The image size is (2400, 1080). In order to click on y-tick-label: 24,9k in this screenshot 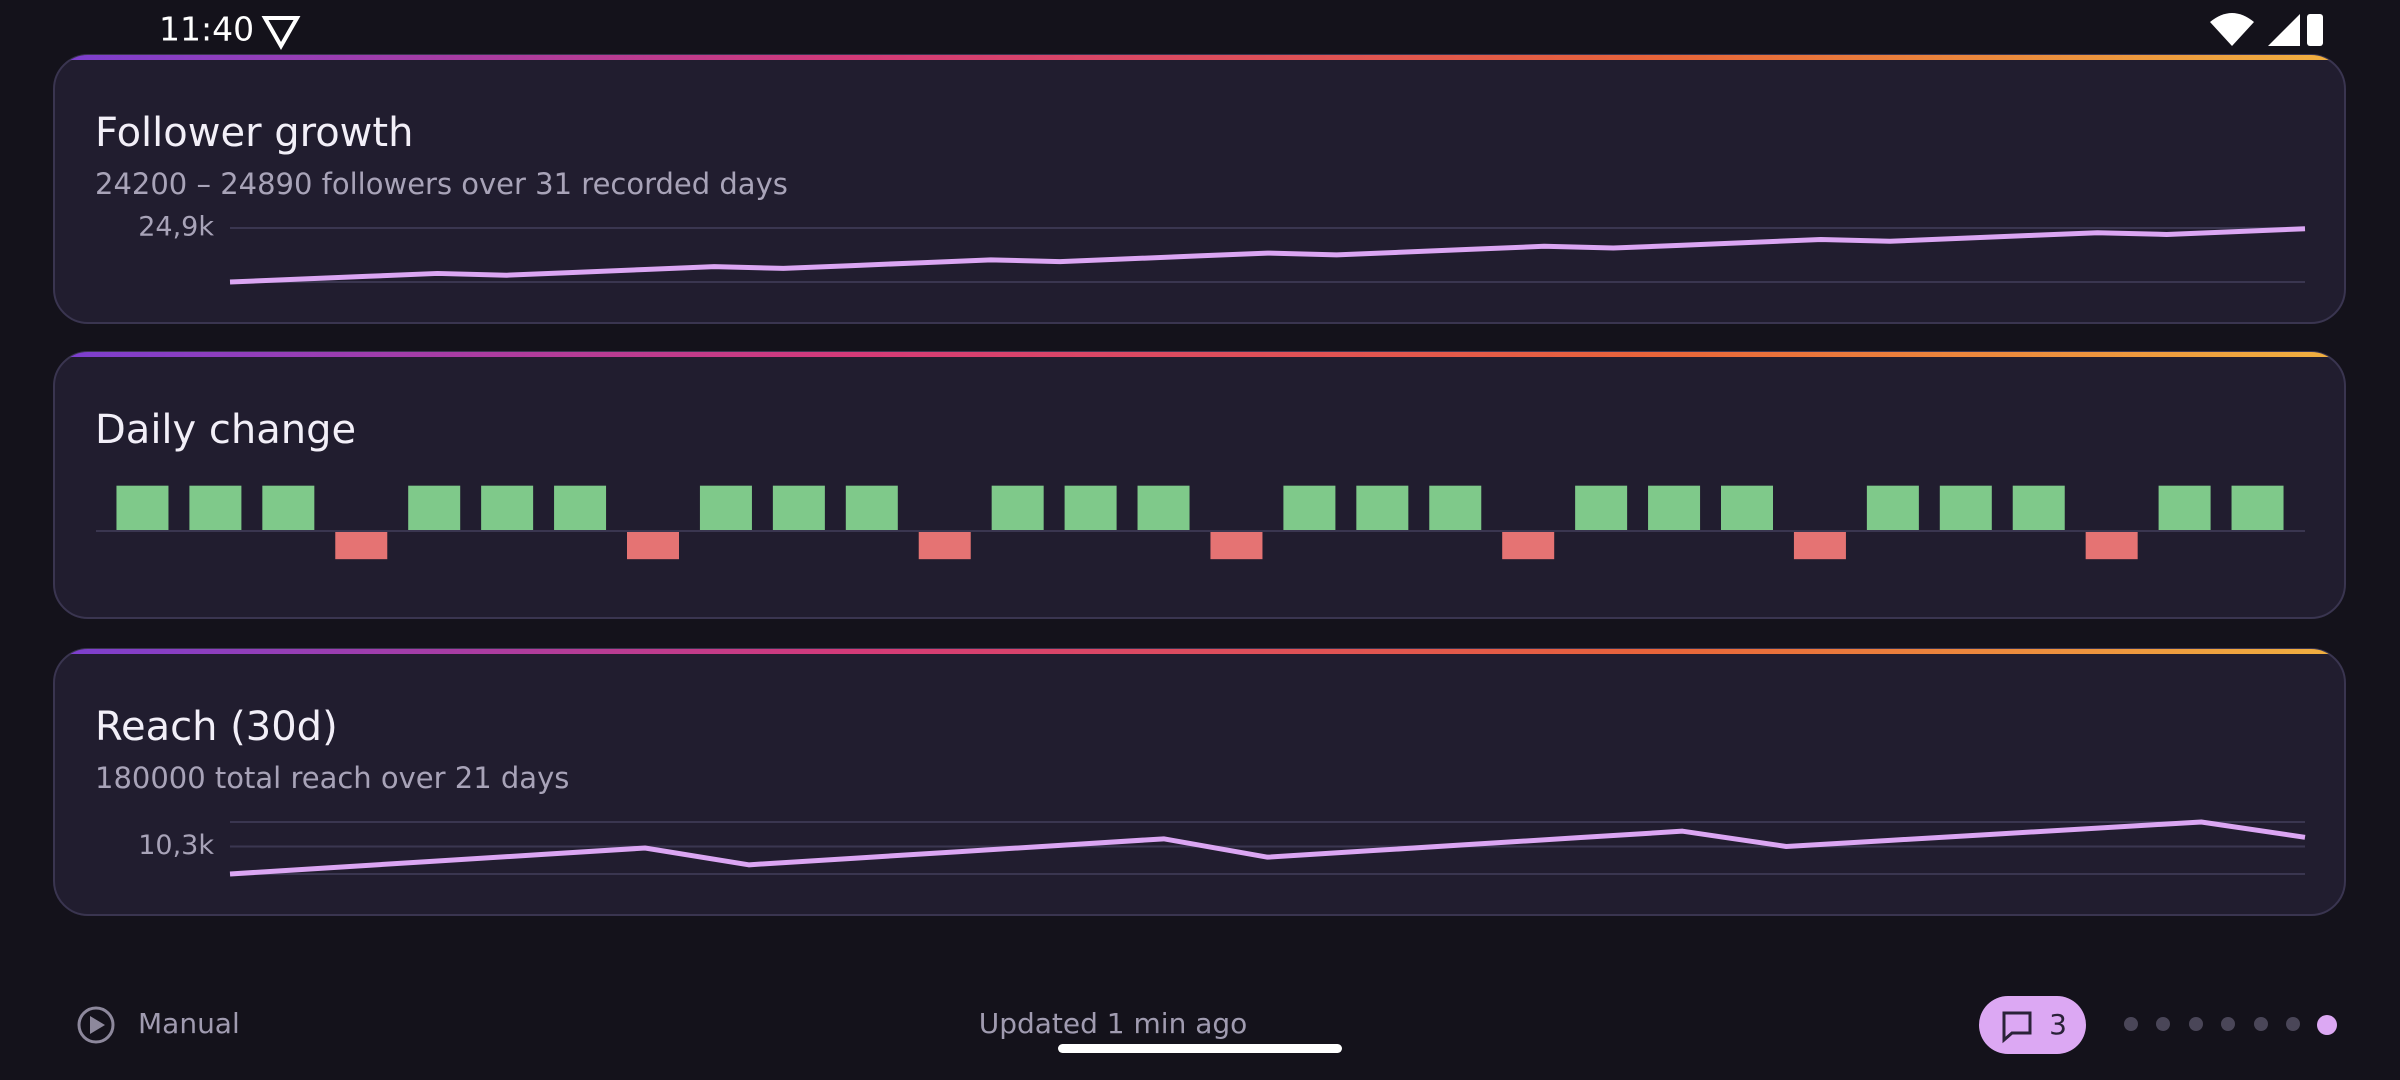, I will do `click(176, 227)`.